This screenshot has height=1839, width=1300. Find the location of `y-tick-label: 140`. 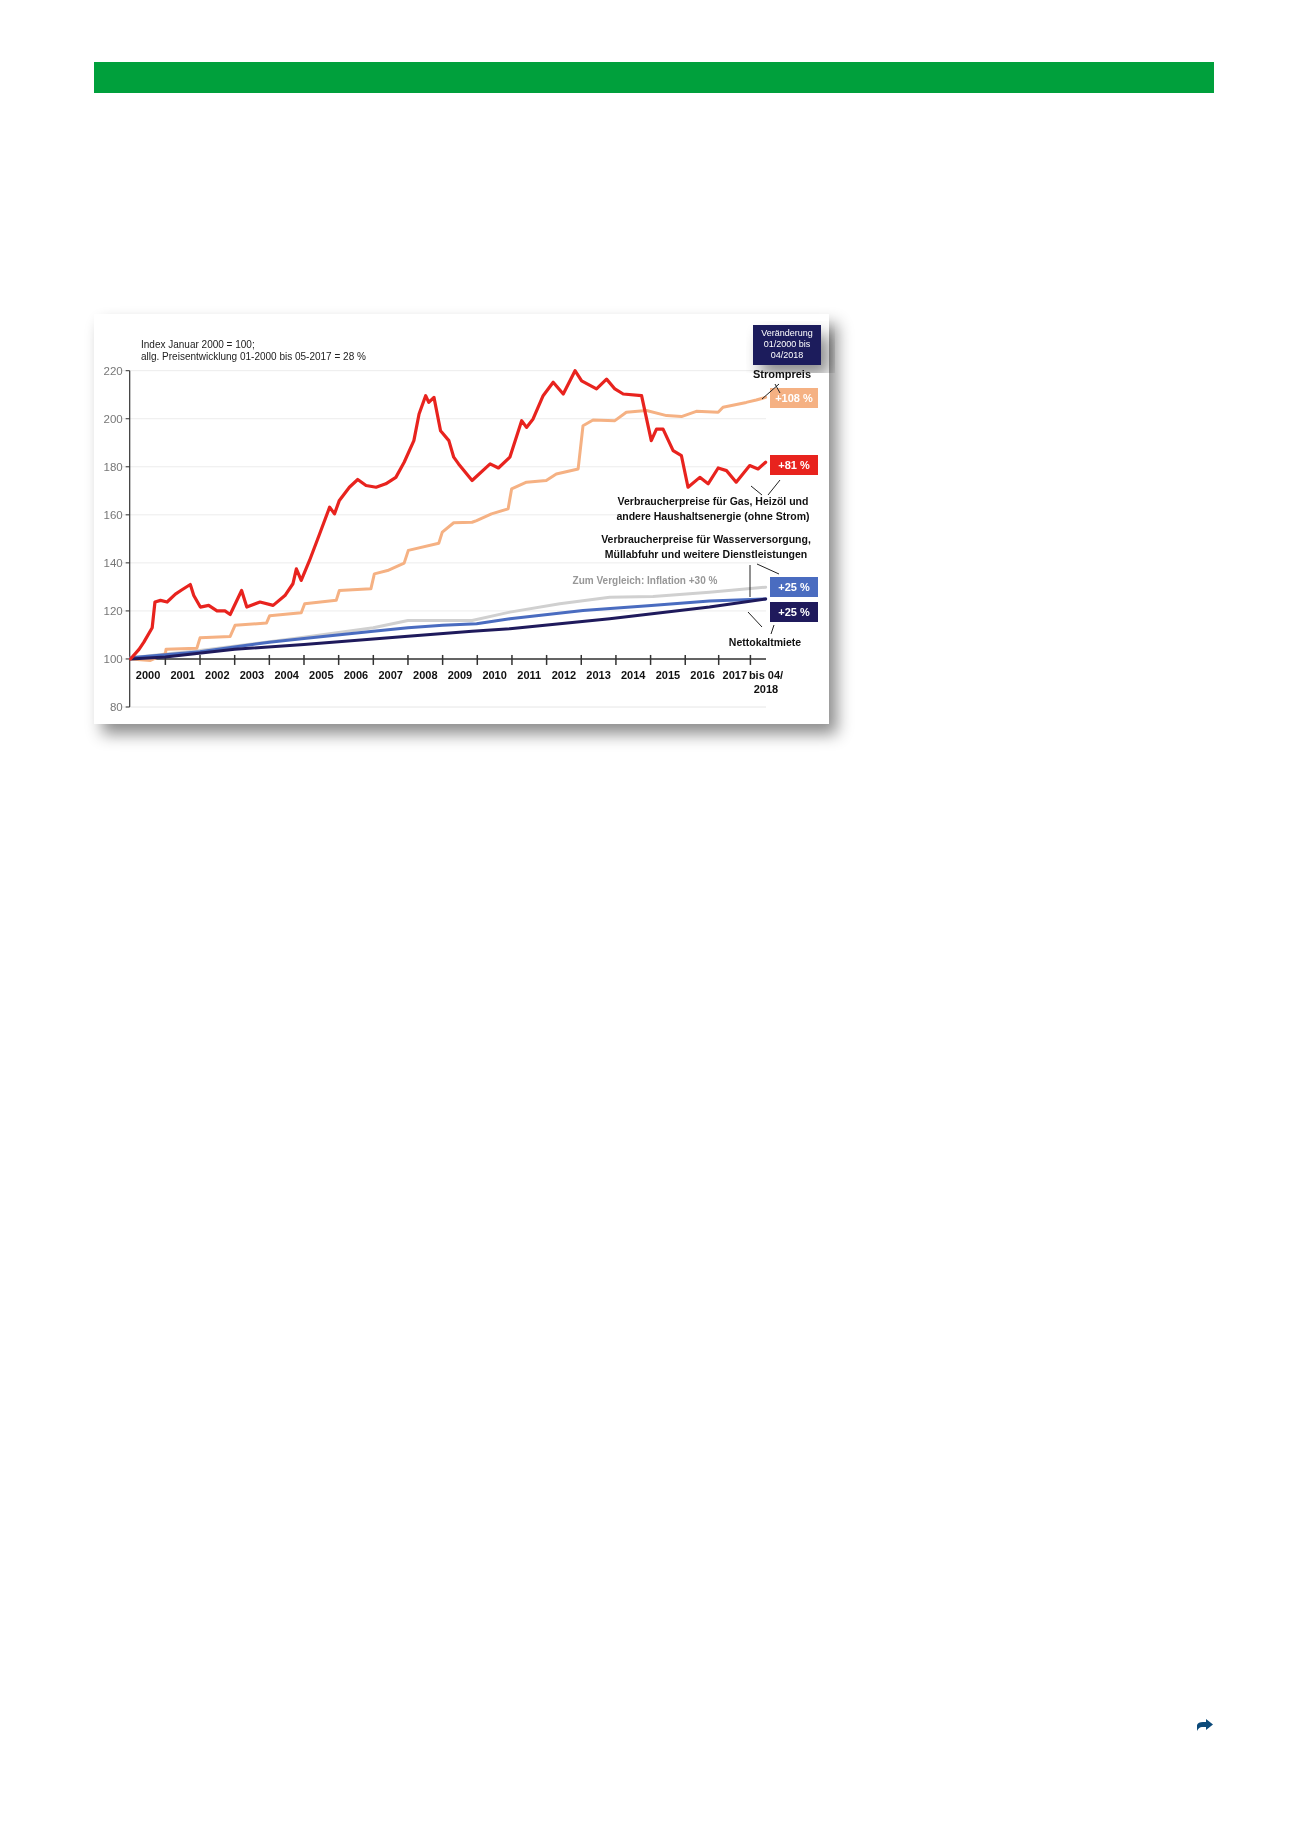

y-tick-label: 140 is located at coordinates (113, 562).